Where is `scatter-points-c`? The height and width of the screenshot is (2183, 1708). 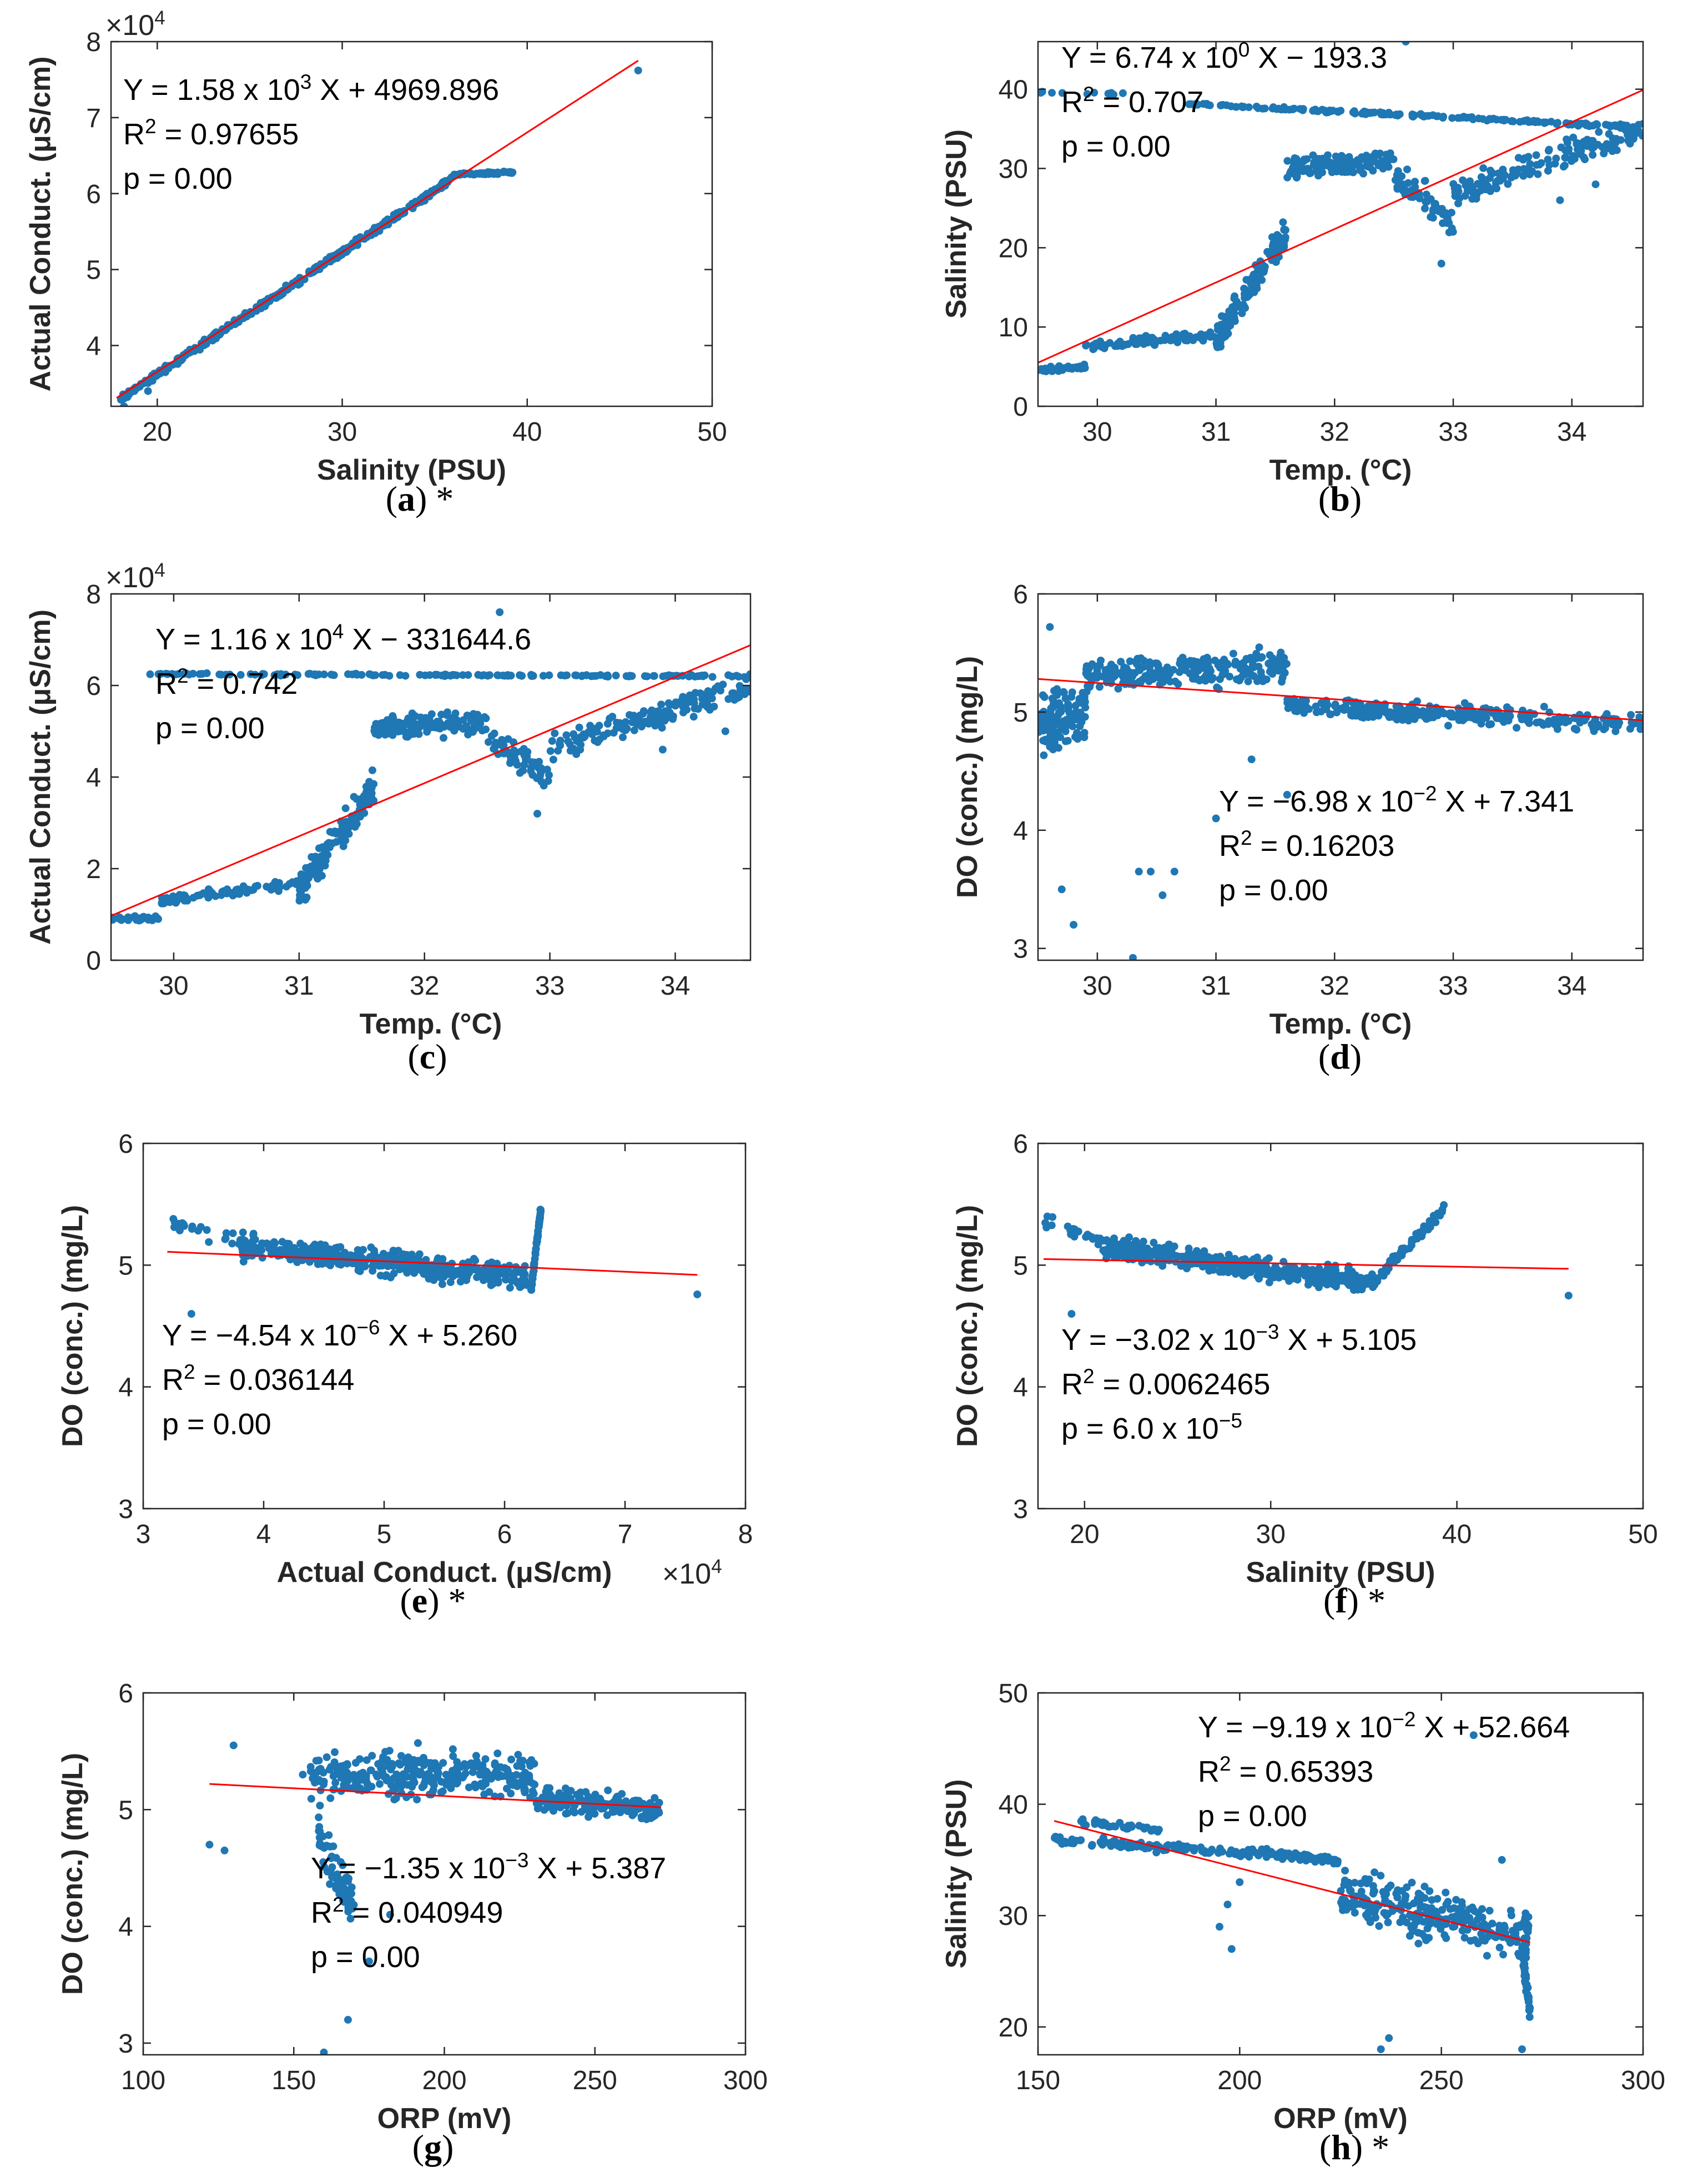 scatter-points-c is located at coordinates (430, 766).